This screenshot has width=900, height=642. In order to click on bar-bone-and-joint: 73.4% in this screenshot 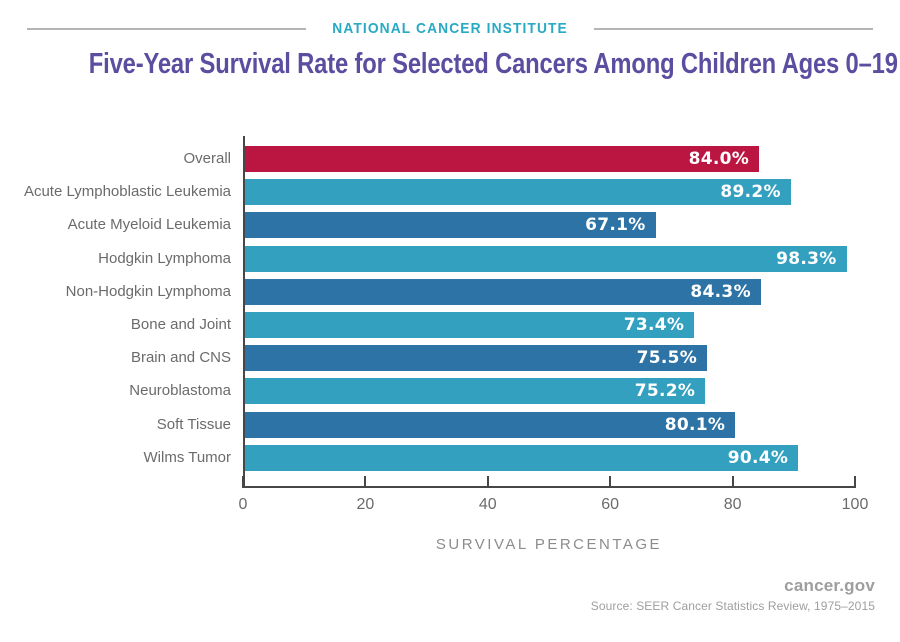, I will do `click(470, 325)`.